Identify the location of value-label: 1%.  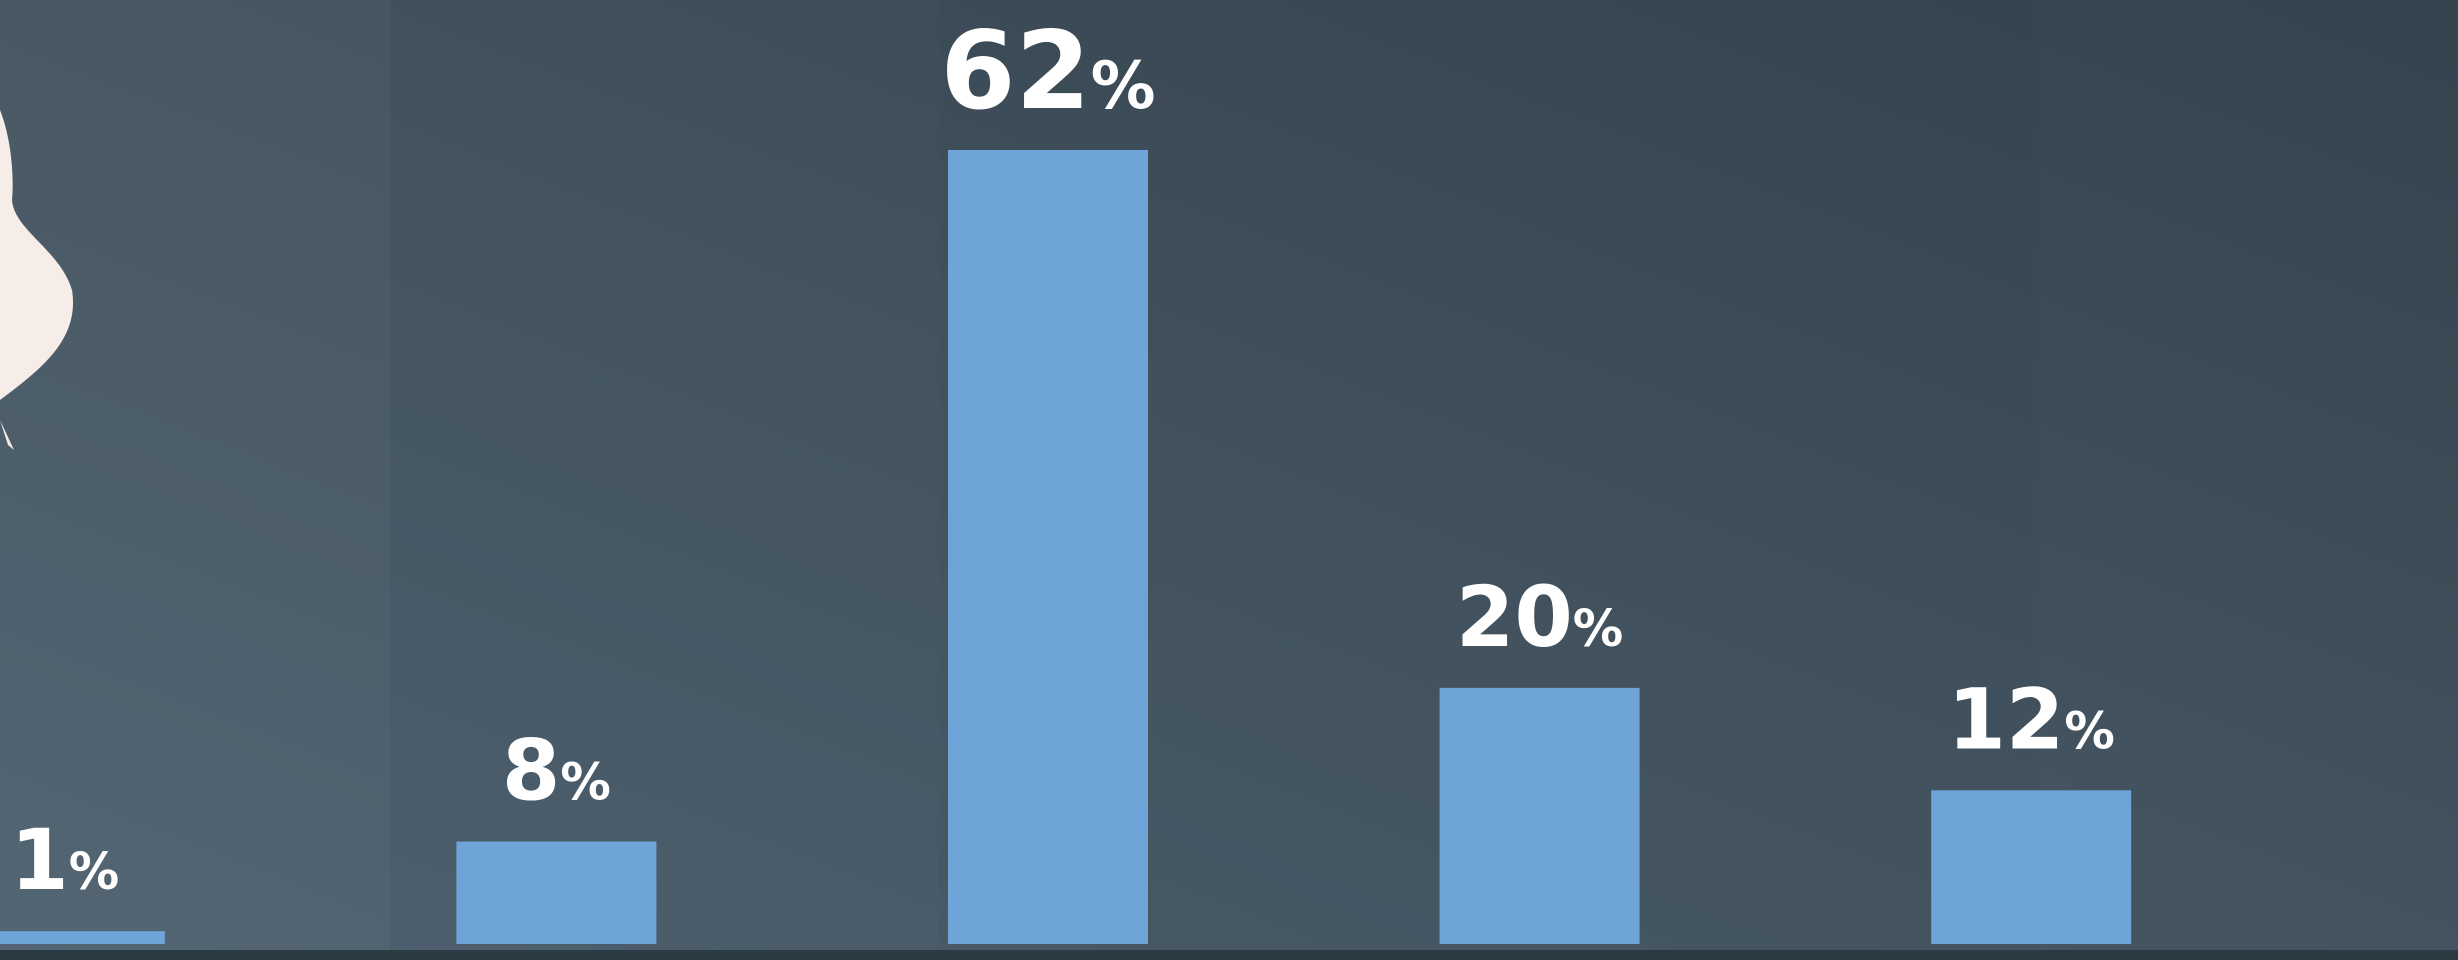
(64, 860).